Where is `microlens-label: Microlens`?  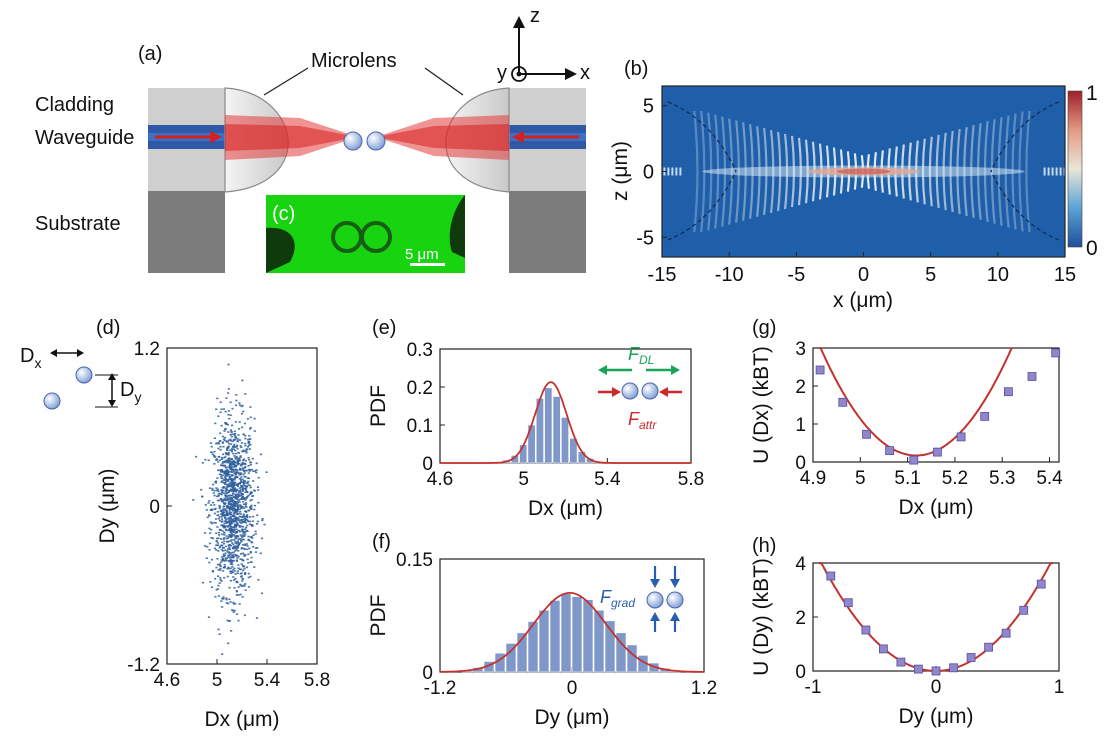
microlens-label: Microlens is located at coordinates (354, 61).